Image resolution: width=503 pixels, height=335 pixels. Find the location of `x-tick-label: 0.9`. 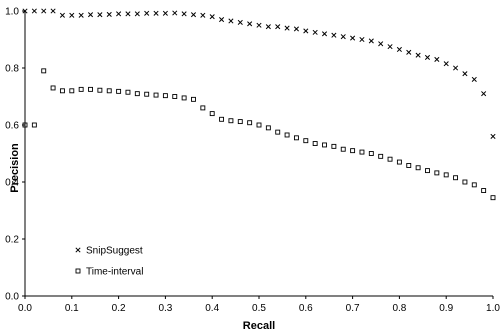

x-tick-label: 0.9 is located at coordinates (446, 308).